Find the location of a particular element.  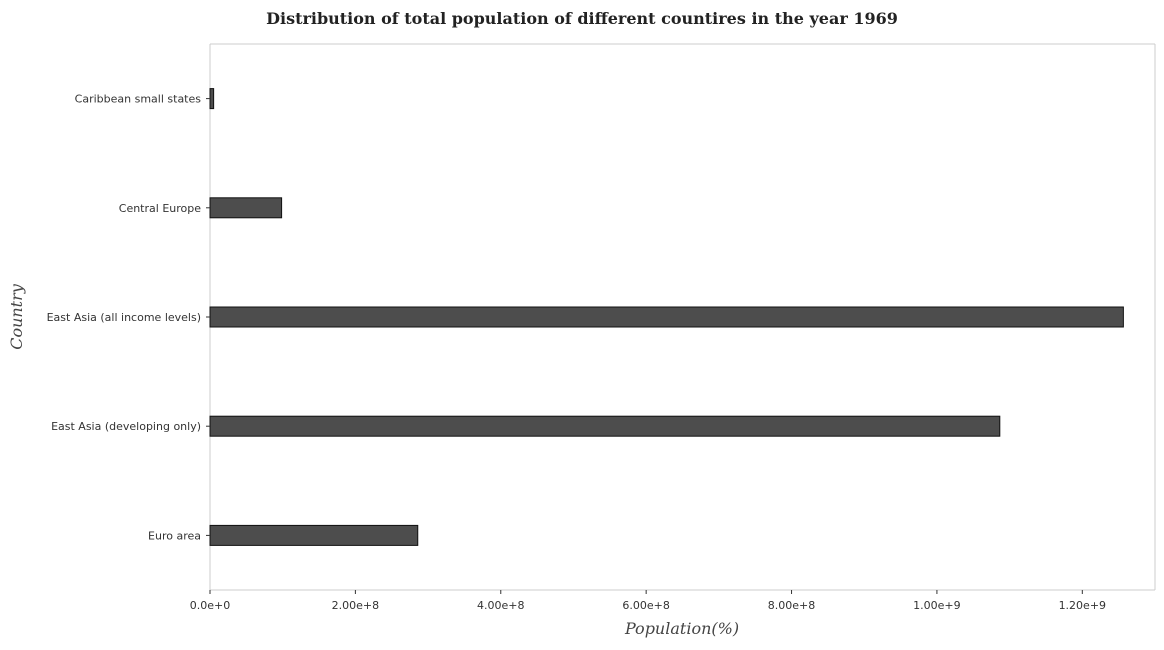

x-tick-label: 6.00e+8 is located at coordinates (645, 605).